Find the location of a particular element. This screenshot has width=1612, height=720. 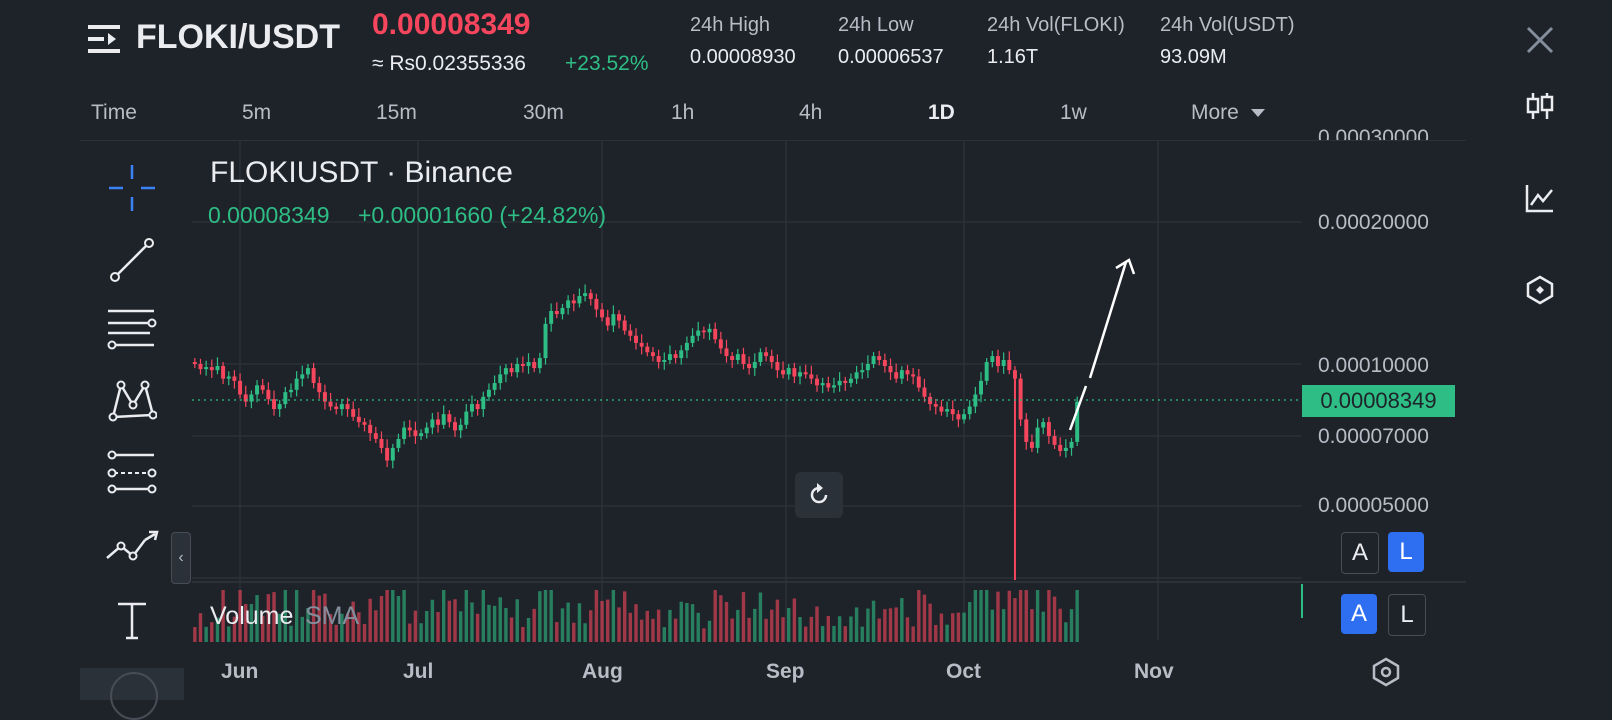

volume-log-scale-button: L is located at coordinates (1407, 615).